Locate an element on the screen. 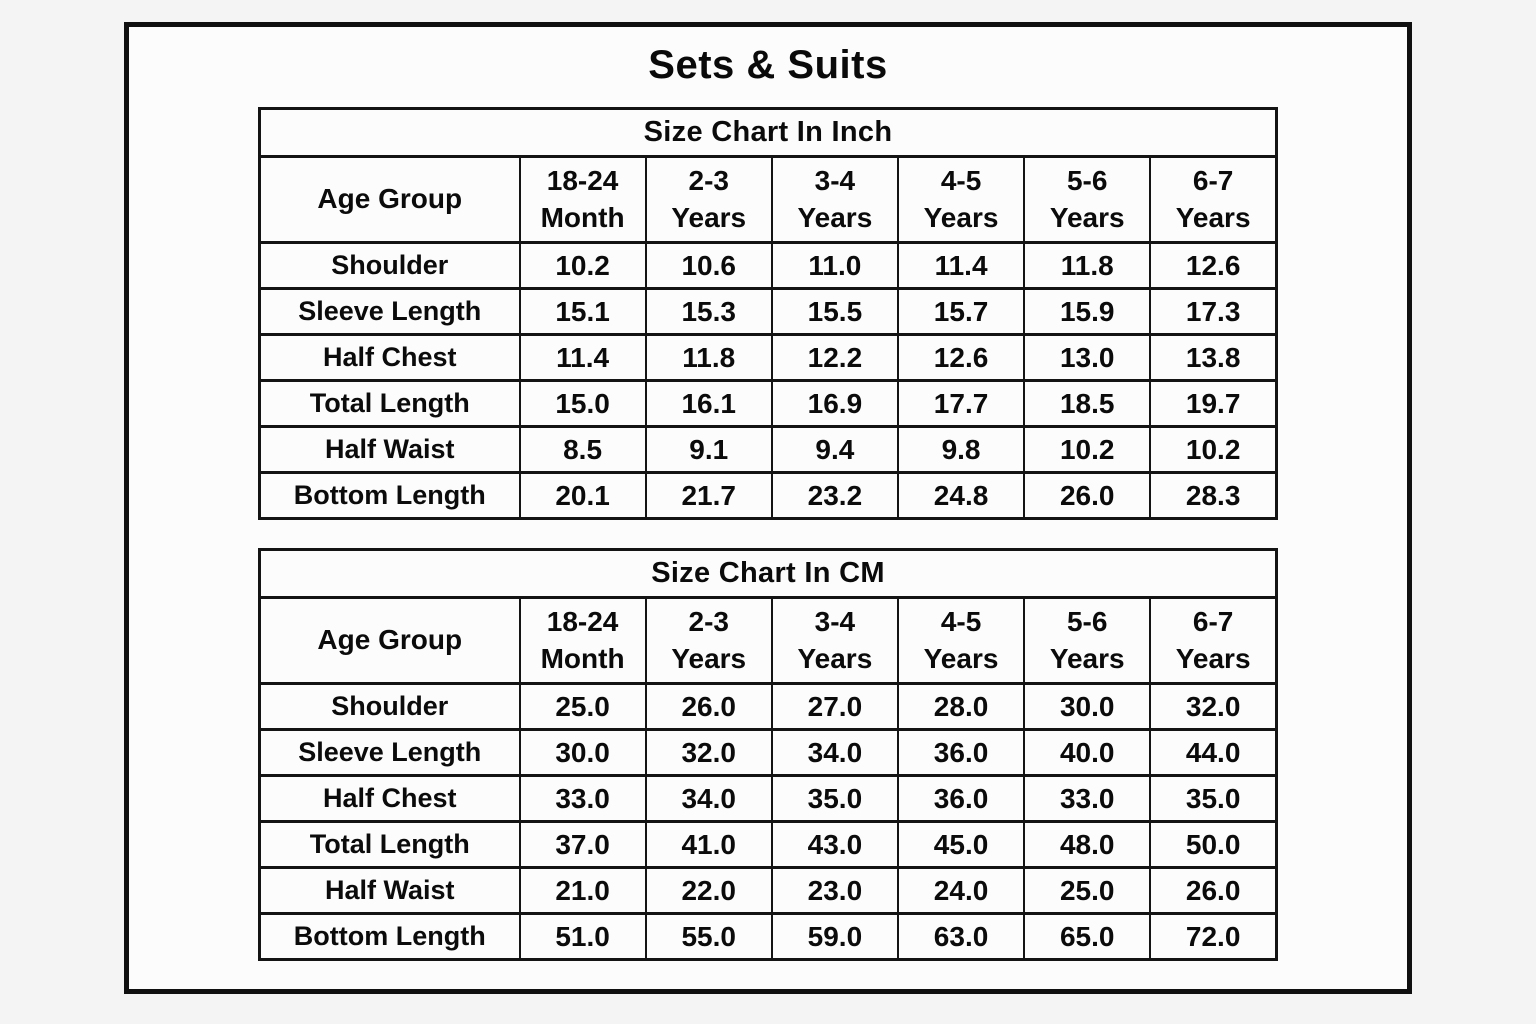 The height and width of the screenshot is (1024, 1536). column-header-inch-3: 4-5 Years is located at coordinates (961, 199).